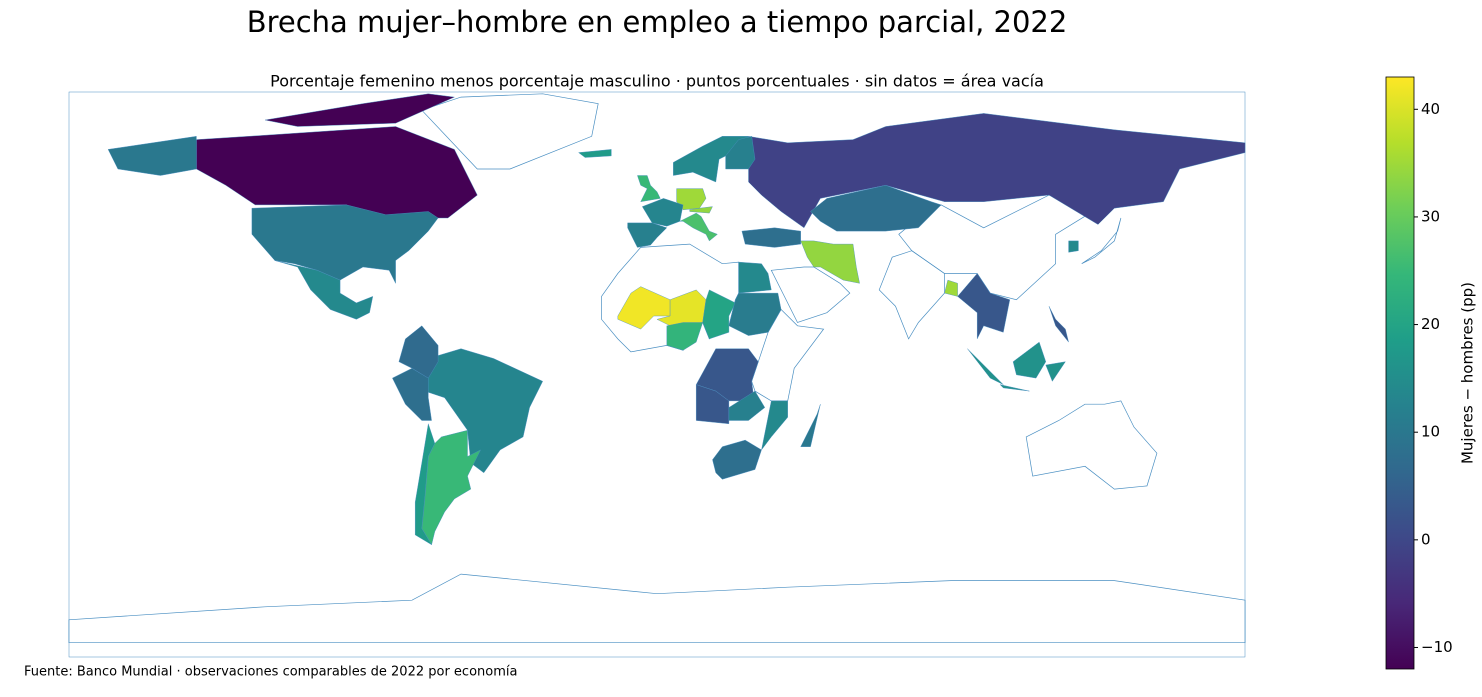 Image resolution: width=1482 pixels, height=697 pixels. What do you see at coordinates (1437, 647) in the screenshot?
I see `colorbar-tick-label: −10` at bounding box center [1437, 647].